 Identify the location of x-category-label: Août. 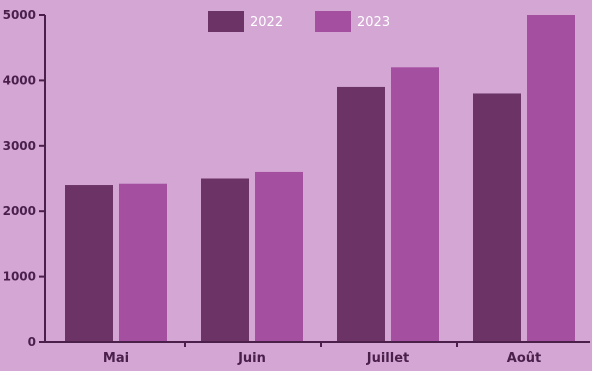
(524, 358).